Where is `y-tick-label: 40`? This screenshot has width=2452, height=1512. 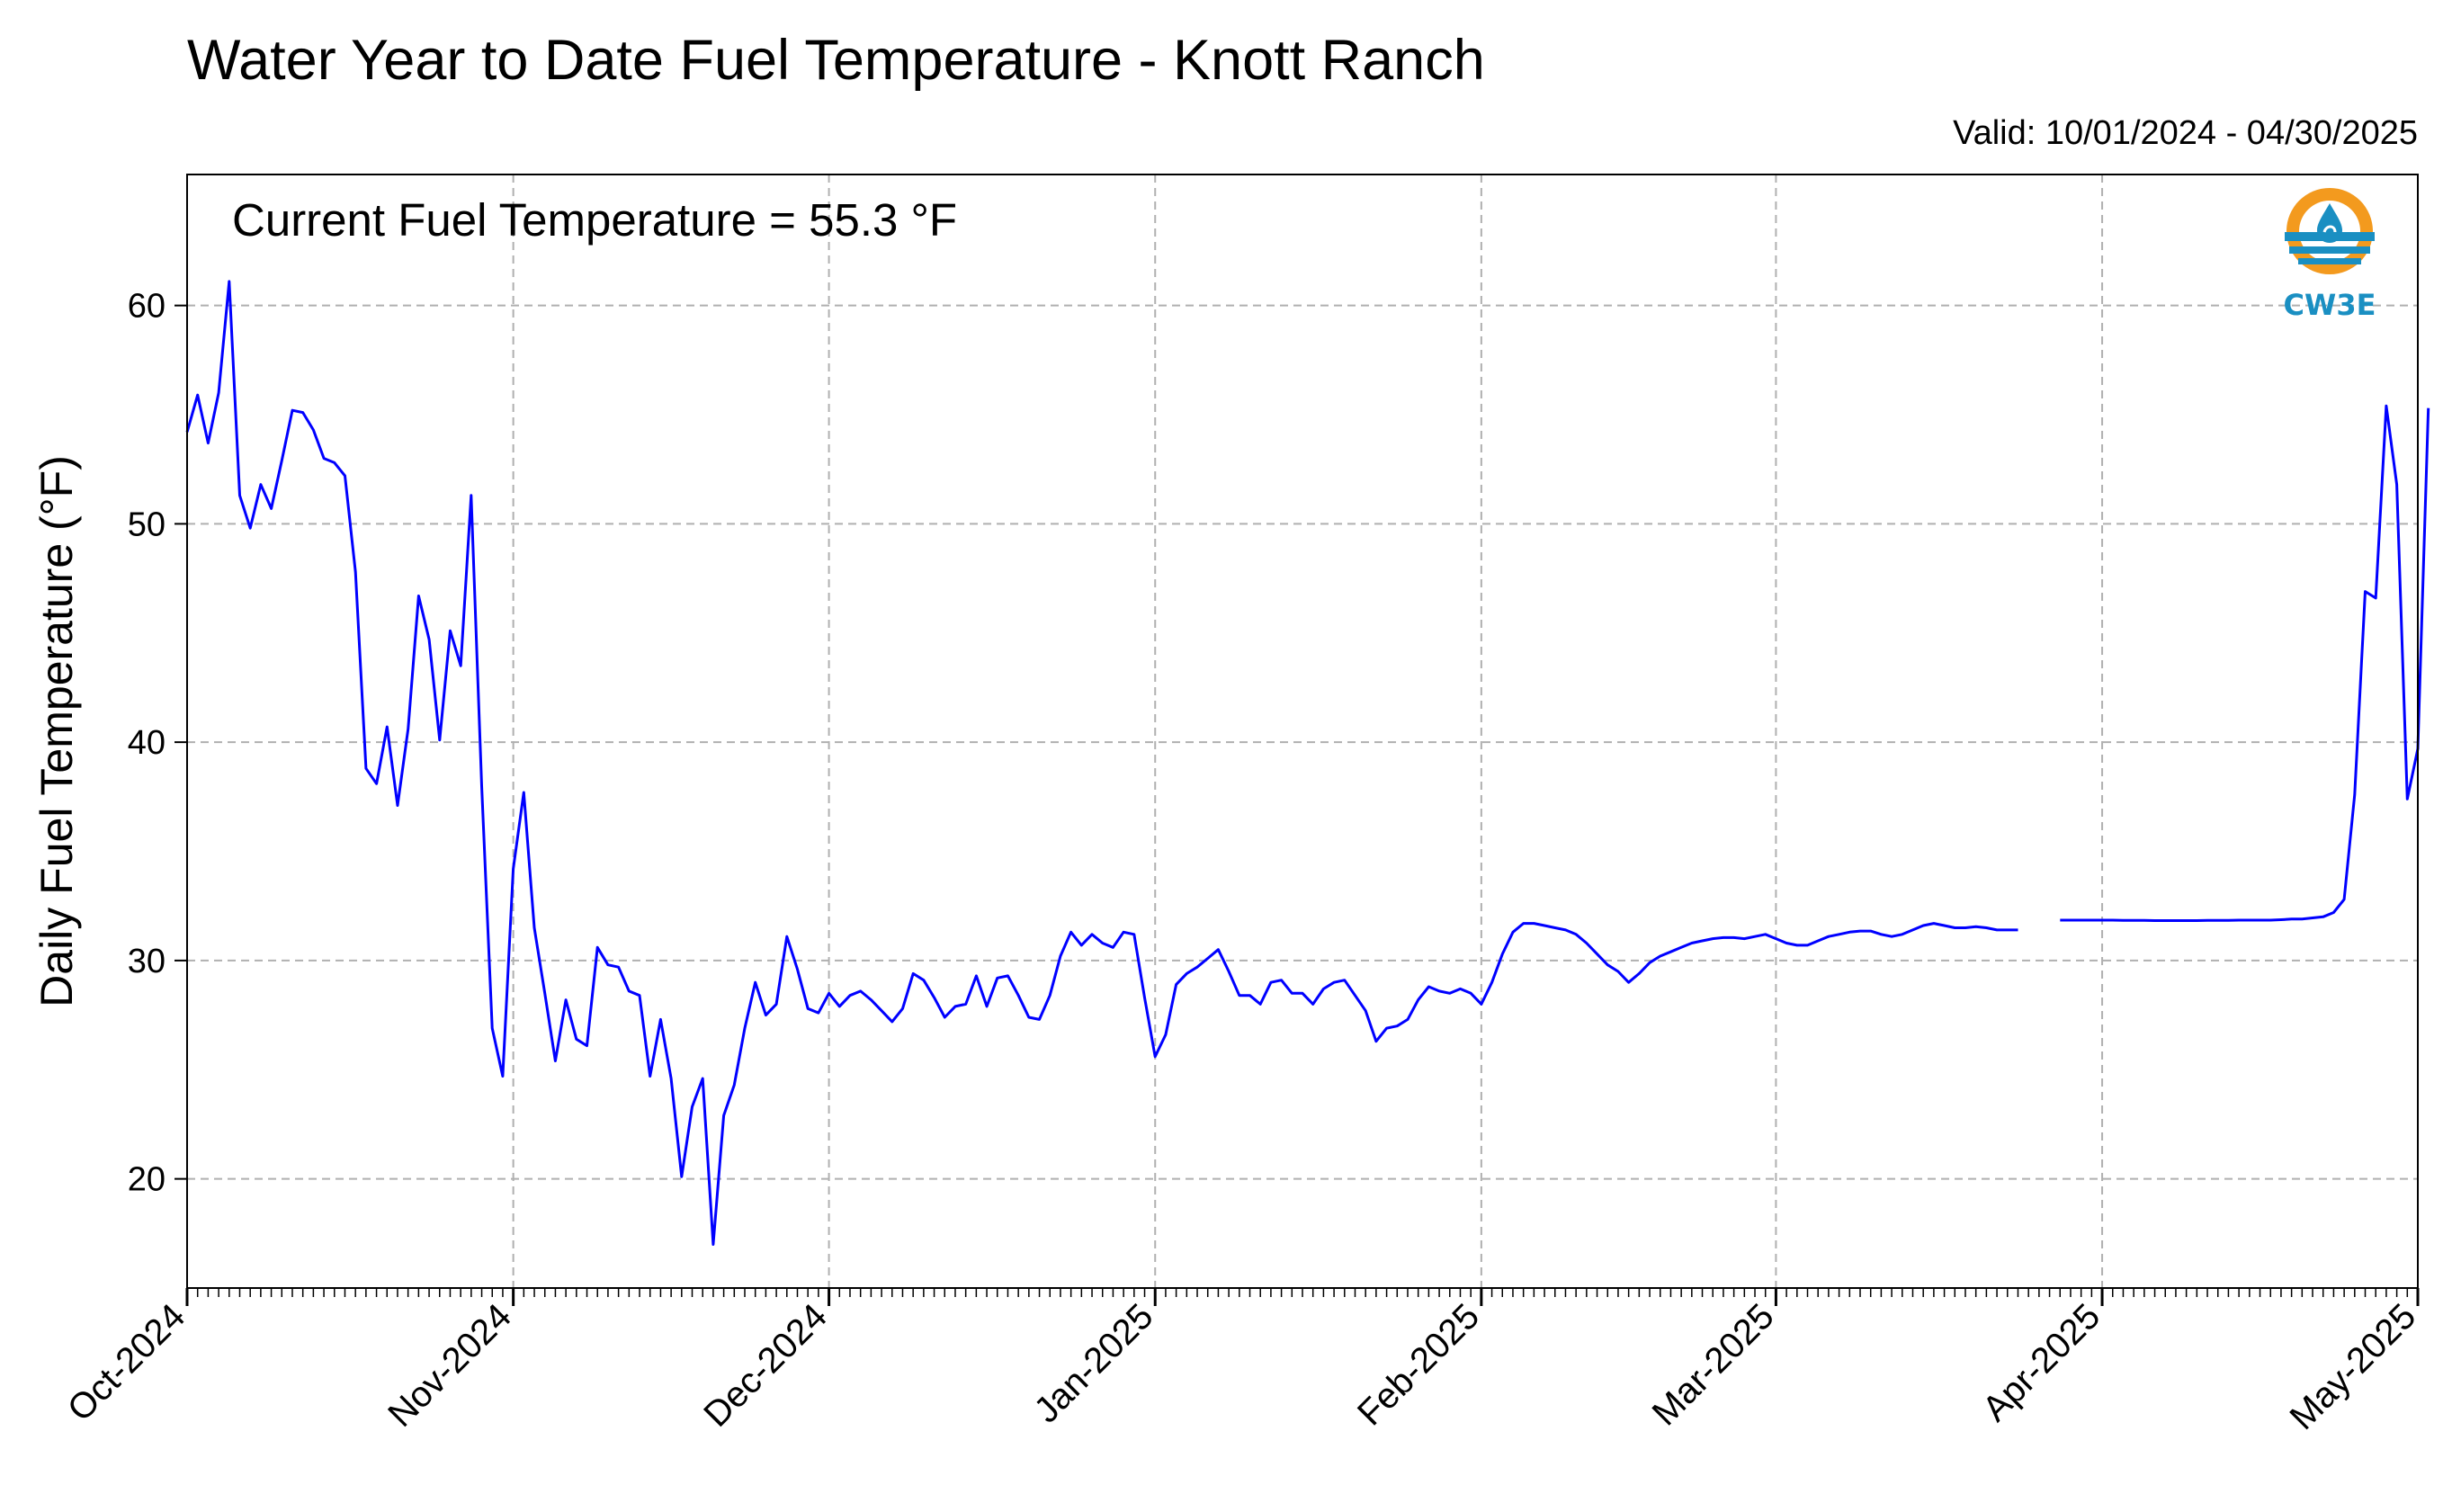 y-tick-label: 40 is located at coordinates (147, 743).